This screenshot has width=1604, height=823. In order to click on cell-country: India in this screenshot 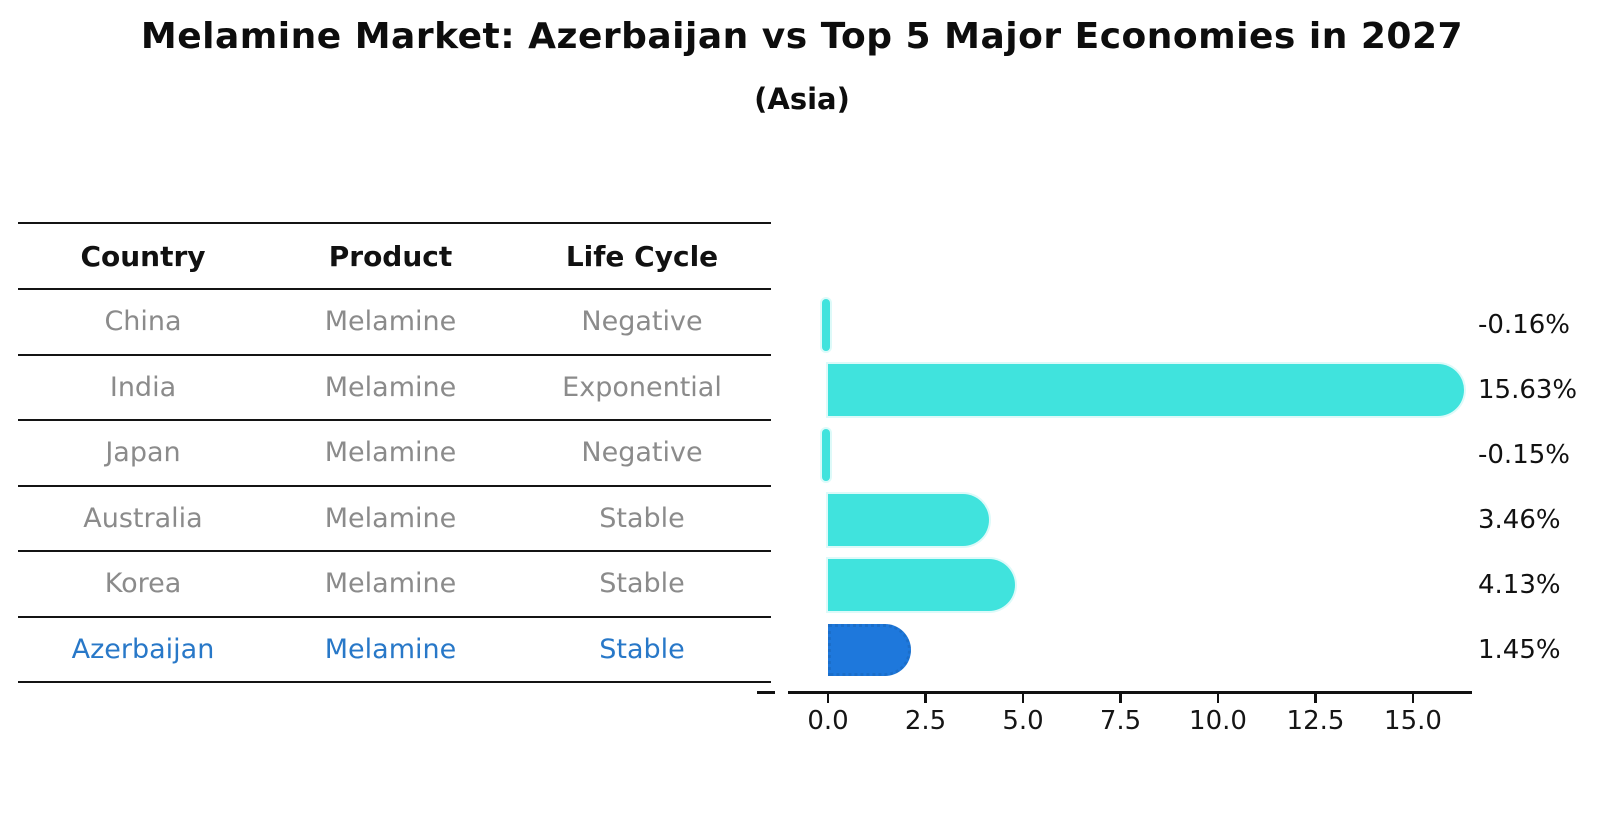, I will do `click(143, 387)`.